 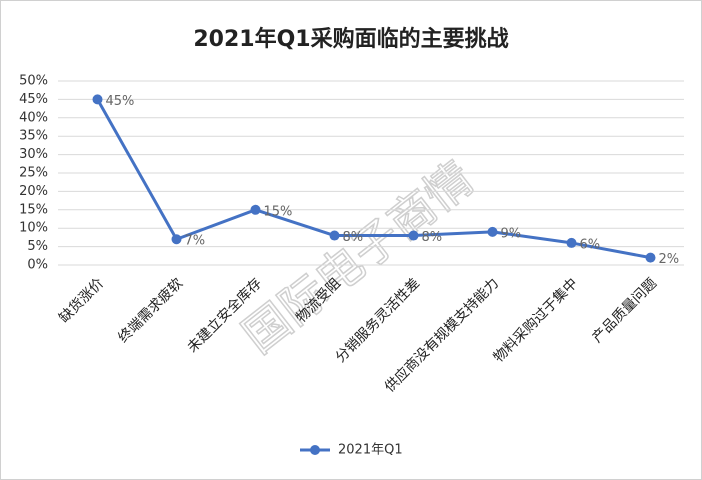 What do you see at coordinates (195, 241) in the screenshot?
I see `value-label: 7%` at bounding box center [195, 241].